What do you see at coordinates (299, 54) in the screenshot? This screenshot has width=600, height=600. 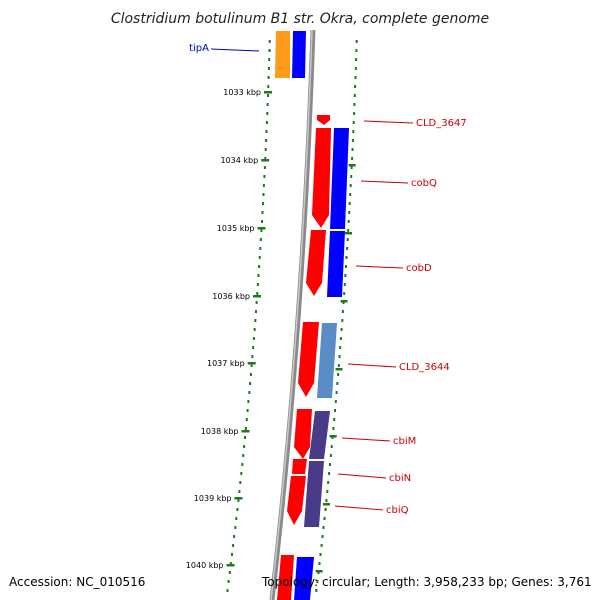 I see `blue-cds-tipA` at bounding box center [299, 54].